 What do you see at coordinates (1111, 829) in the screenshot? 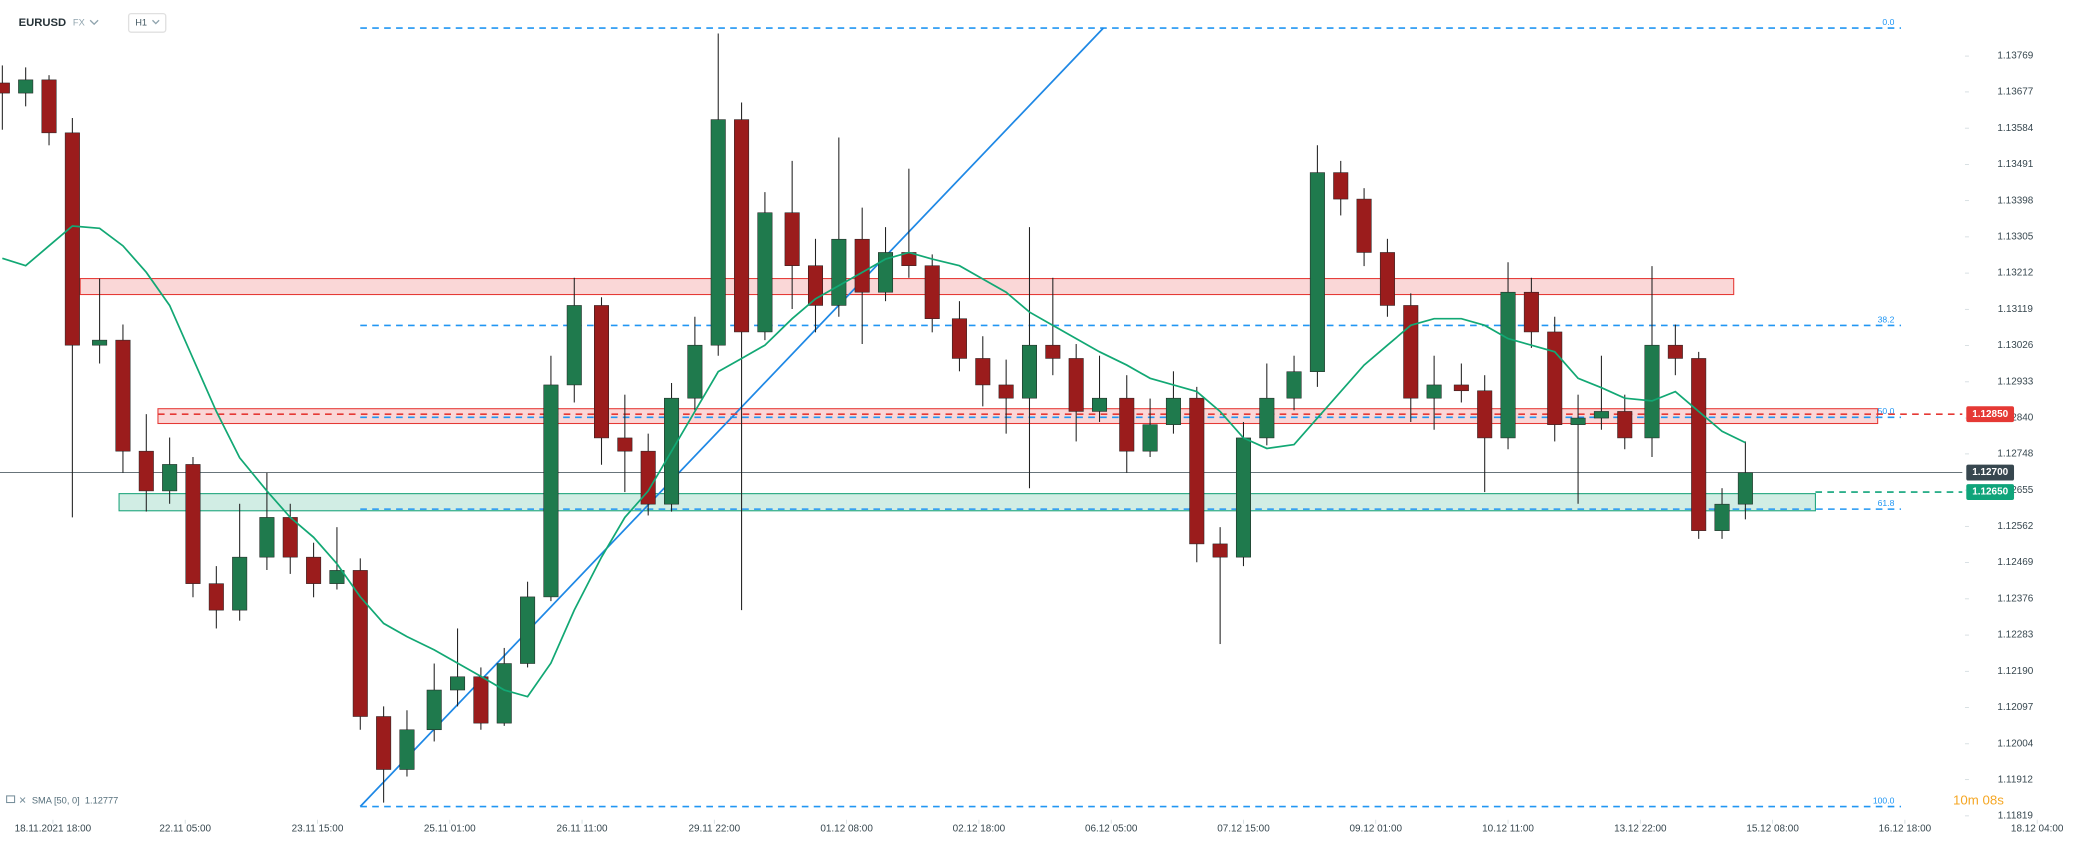
I see `x-tick-label: 06.12 05:00` at bounding box center [1111, 829].